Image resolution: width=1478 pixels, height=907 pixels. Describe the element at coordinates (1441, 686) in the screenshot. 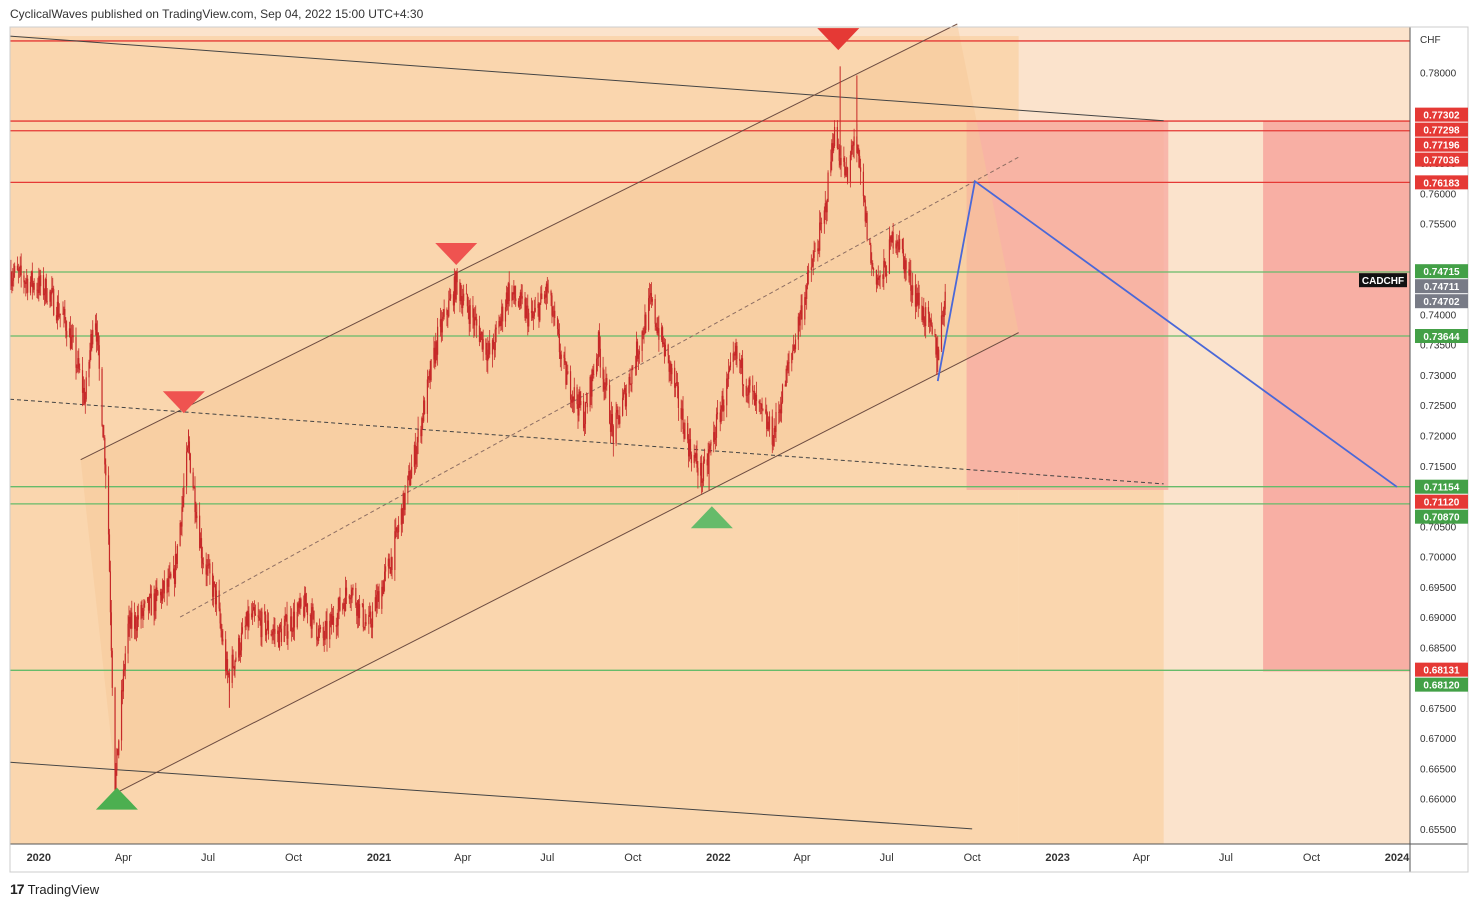

I see `price-badge-label-13: 0.68120` at that location.